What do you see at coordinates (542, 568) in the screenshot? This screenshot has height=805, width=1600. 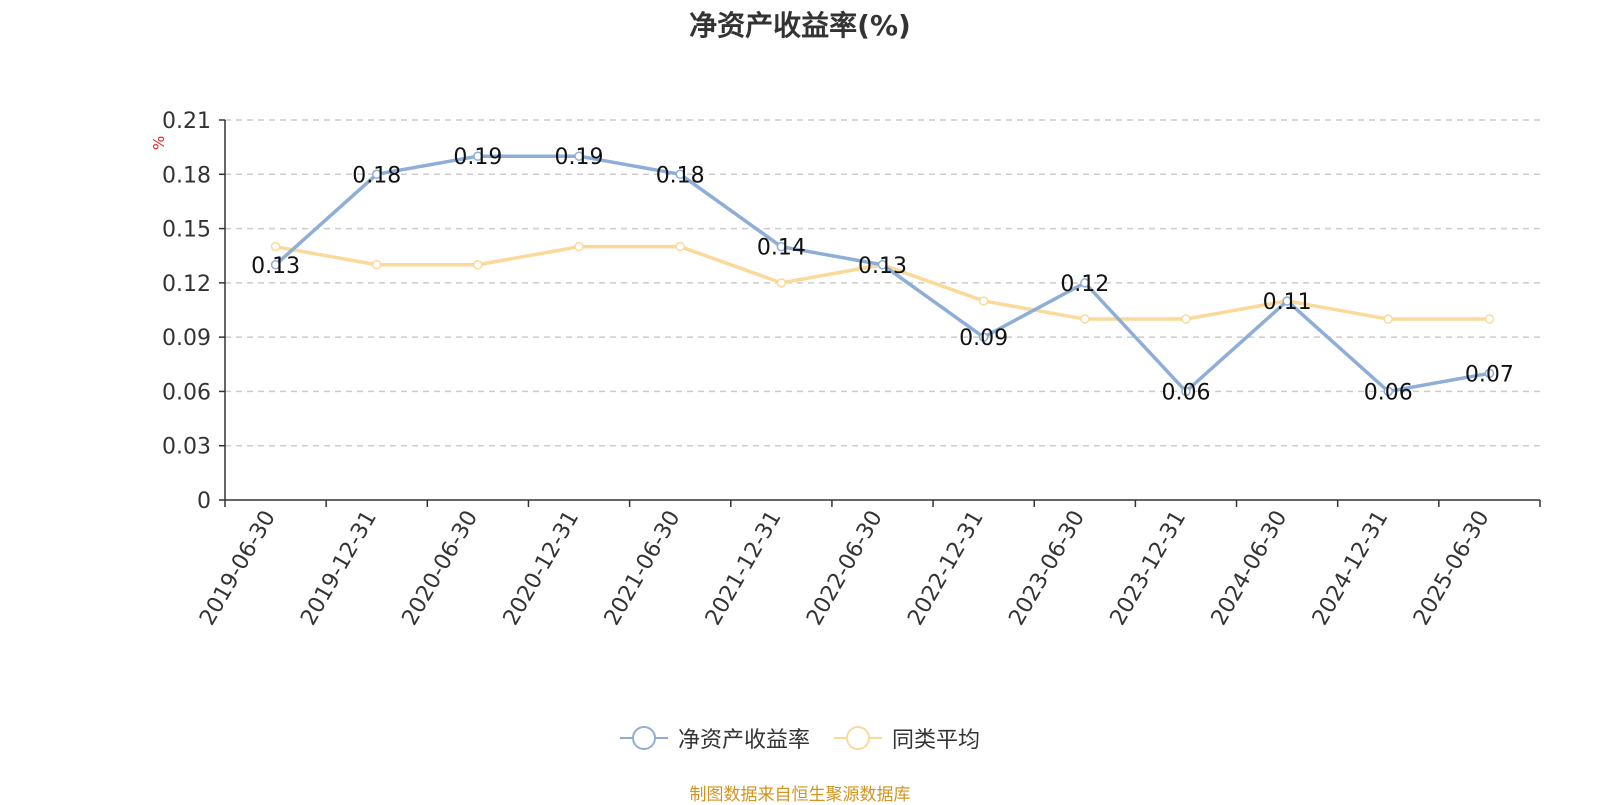 I see `x-tick-label: 2020-12-31` at bounding box center [542, 568].